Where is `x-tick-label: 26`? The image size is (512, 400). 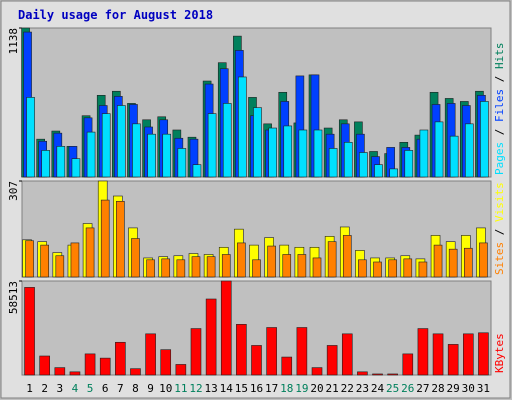 x-tick-label: 26 is located at coordinates (407, 388).